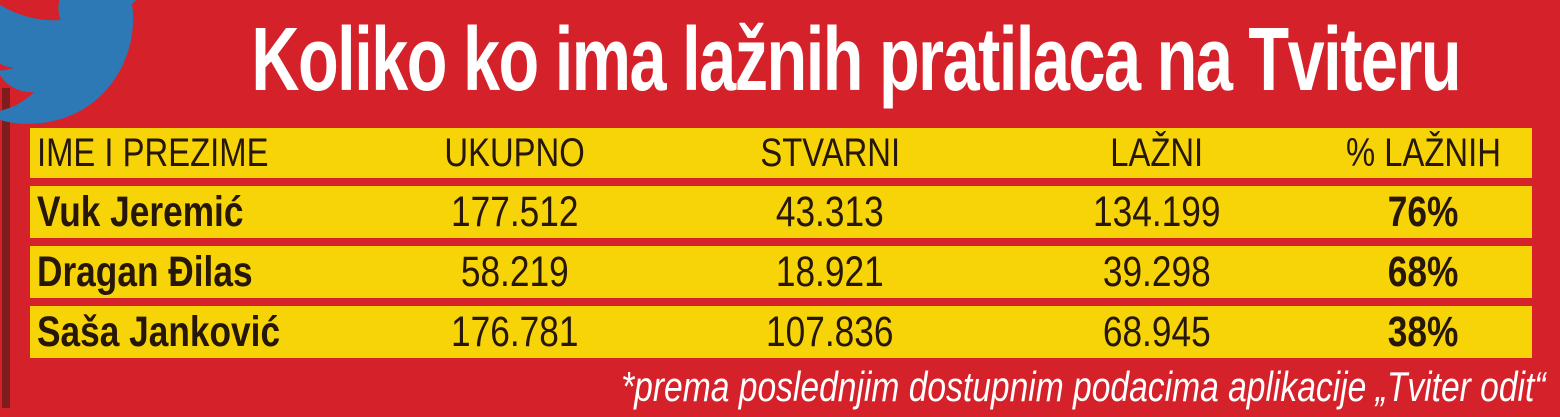 The height and width of the screenshot is (417, 1560). Describe the element at coordinates (145, 271) in the screenshot. I see `cell-name: Dragan Đilas` at that location.